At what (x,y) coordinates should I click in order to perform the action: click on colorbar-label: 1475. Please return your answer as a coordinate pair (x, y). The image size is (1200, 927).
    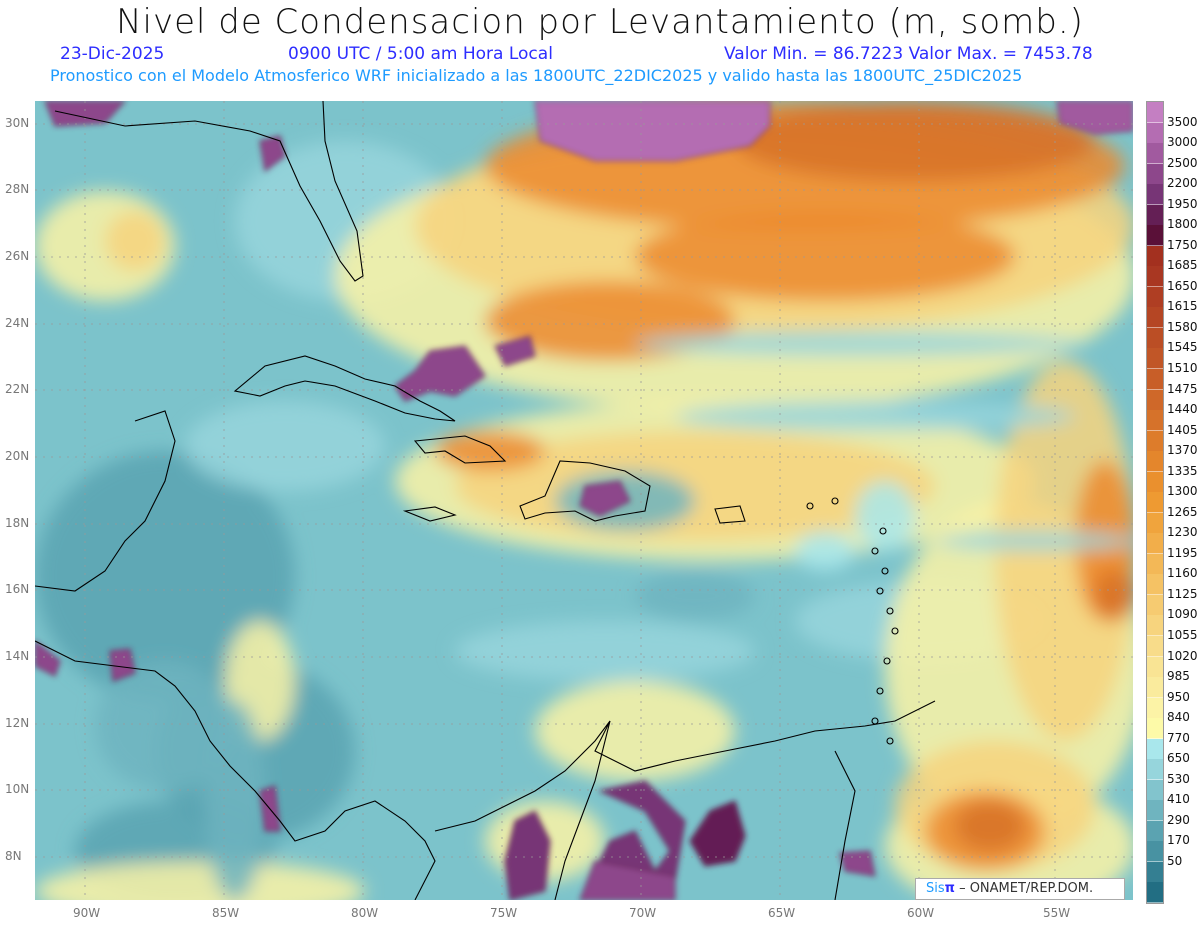
    Looking at the image, I should click on (1182, 388).